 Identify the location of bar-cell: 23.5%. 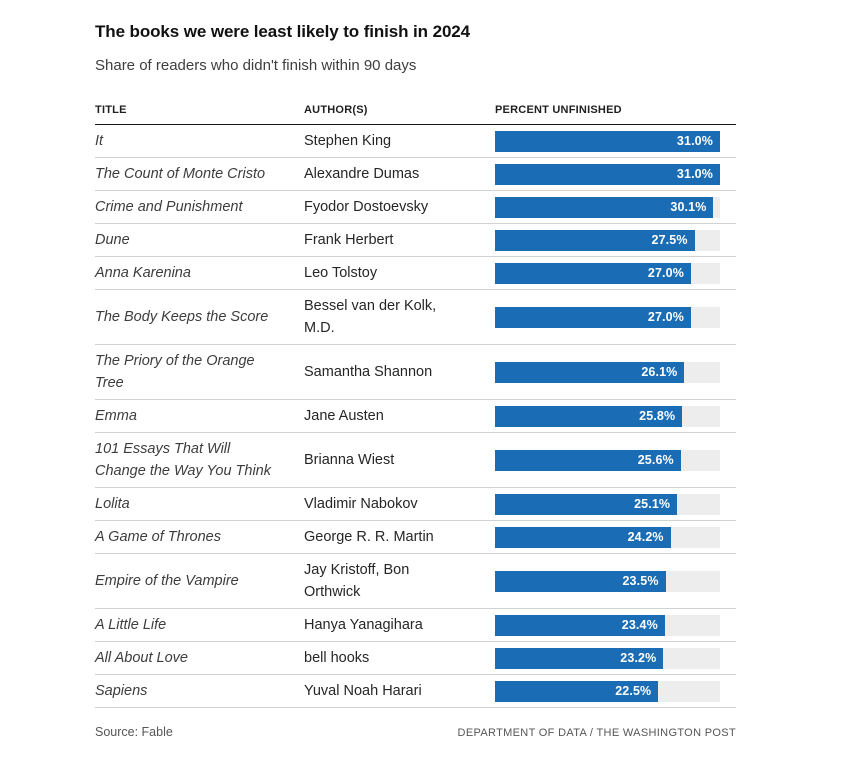
(615, 581).